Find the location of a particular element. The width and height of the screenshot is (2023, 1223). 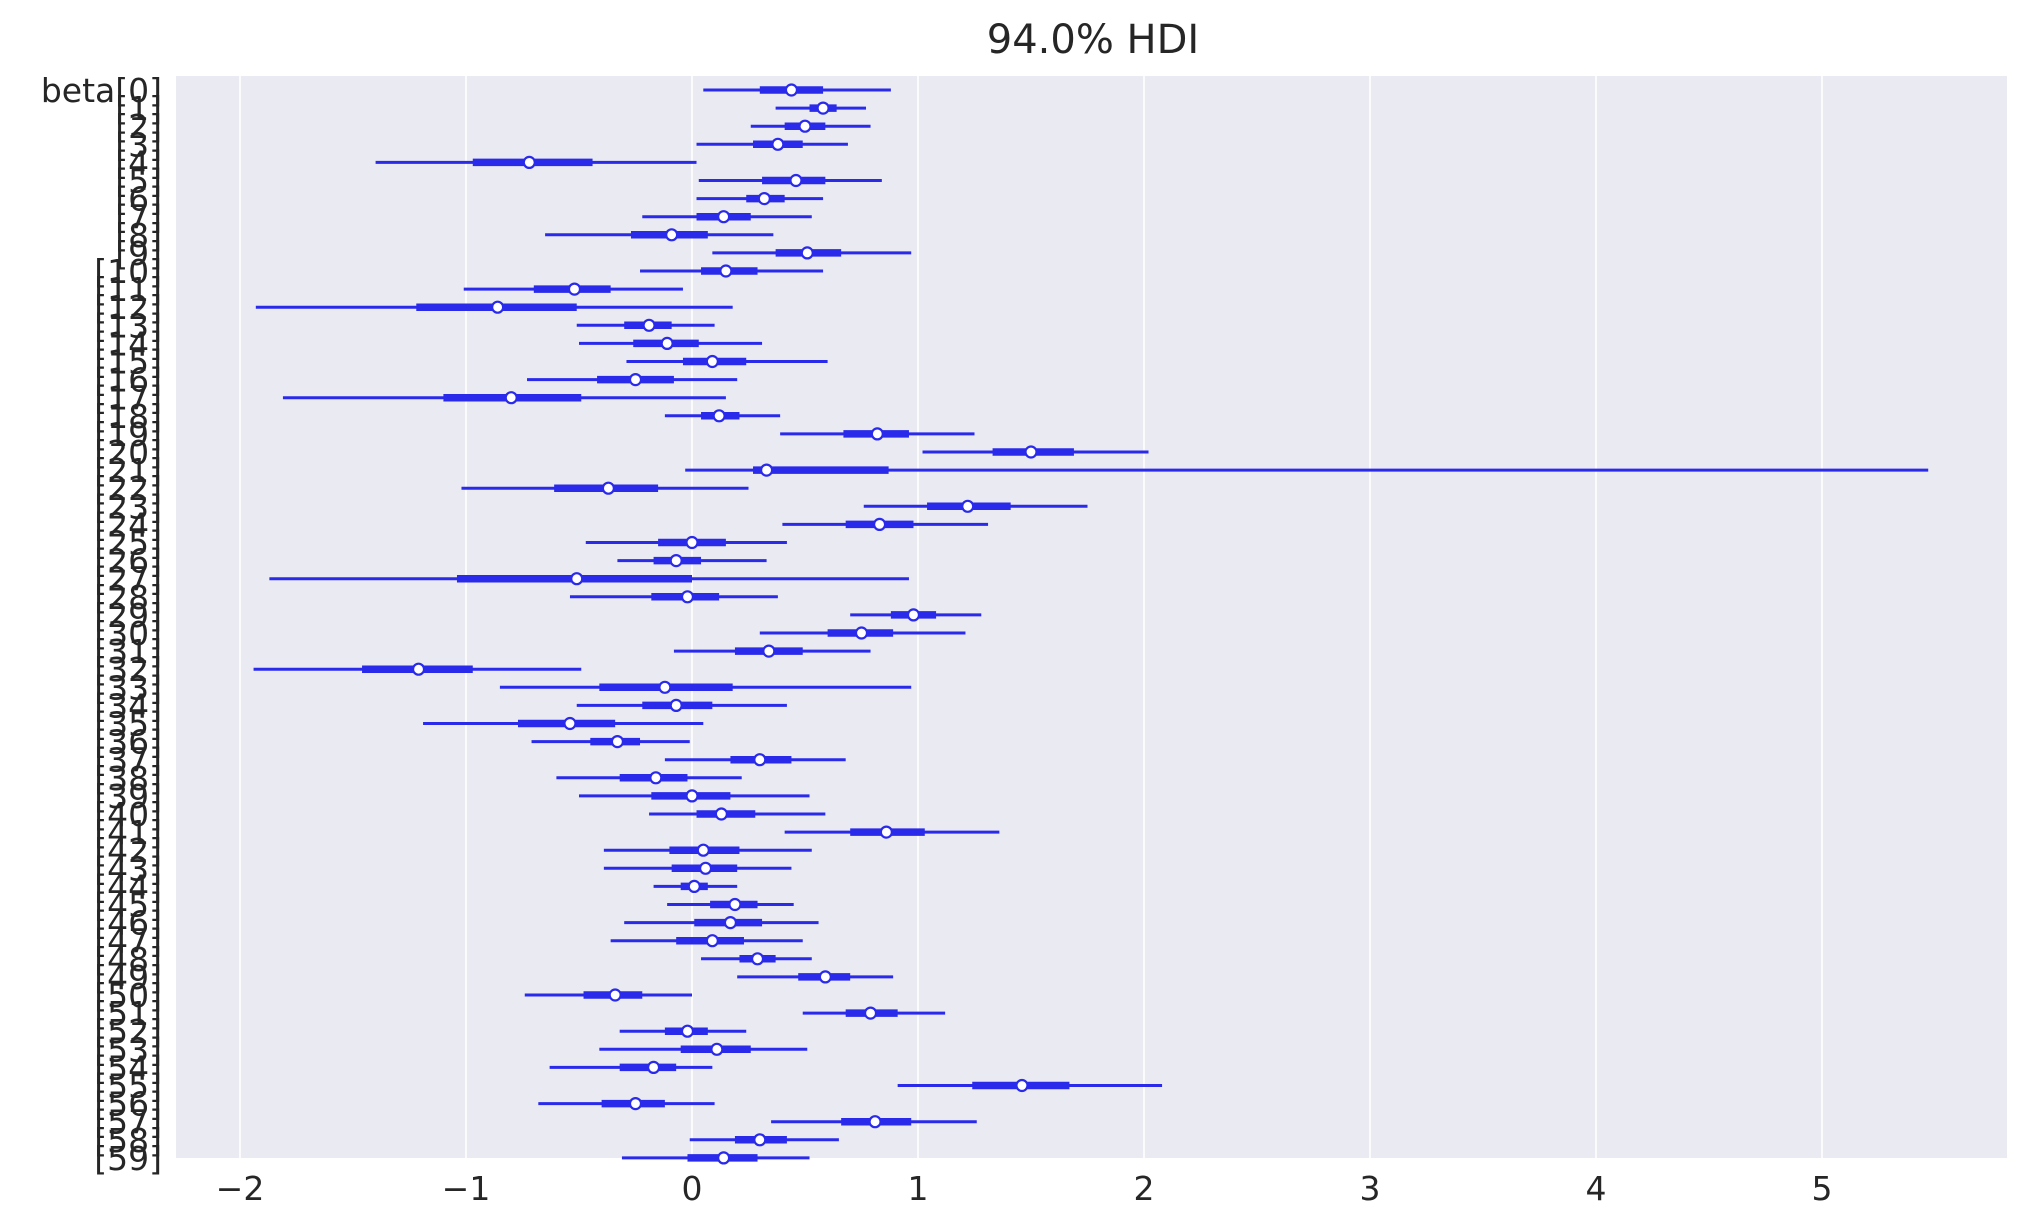

row-label: [7] is located at coordinates (138, 217).